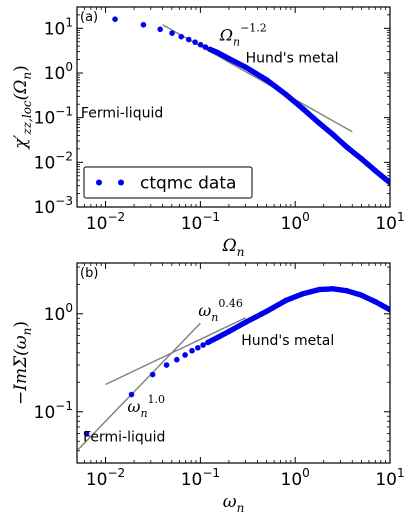  I want to click on y-axis-label: χ′zz,loc(Ωn), so click(22, 107).